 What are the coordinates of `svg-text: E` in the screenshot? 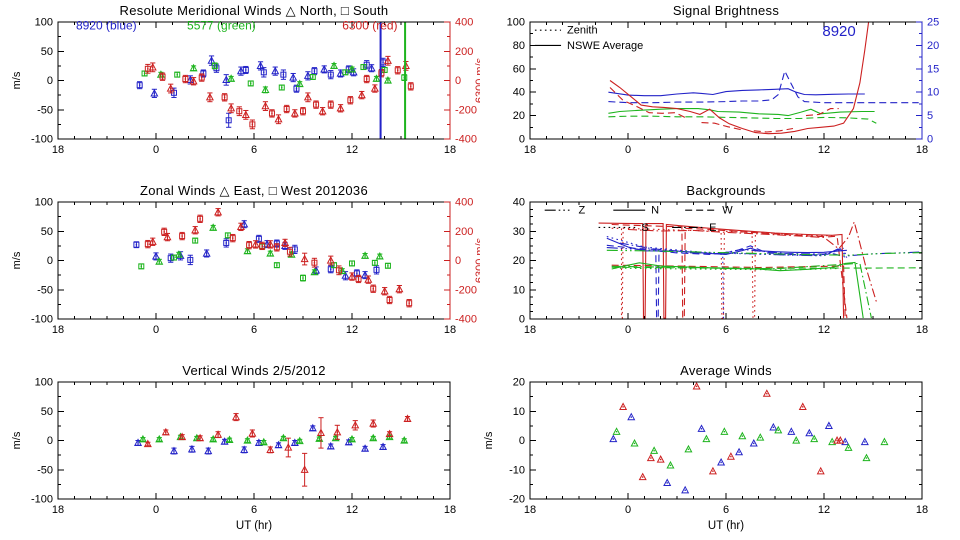 It's located at (712, 228).